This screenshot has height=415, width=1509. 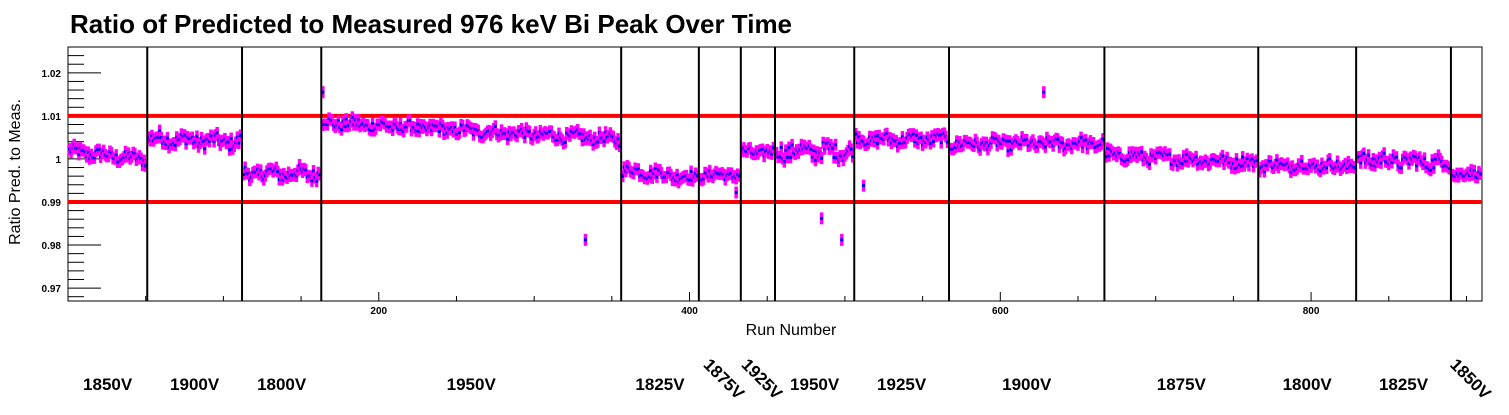 What do you see at coordinates (1308, 384) in the screenshot?
I see `voltage-label: 1800V` at bounding box center [1308, 384].